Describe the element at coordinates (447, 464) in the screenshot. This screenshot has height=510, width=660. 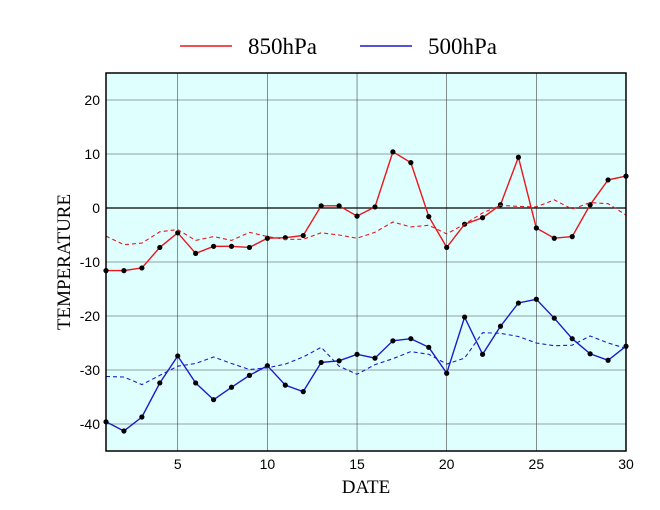
I see `x-tick-label: 20` at that location.